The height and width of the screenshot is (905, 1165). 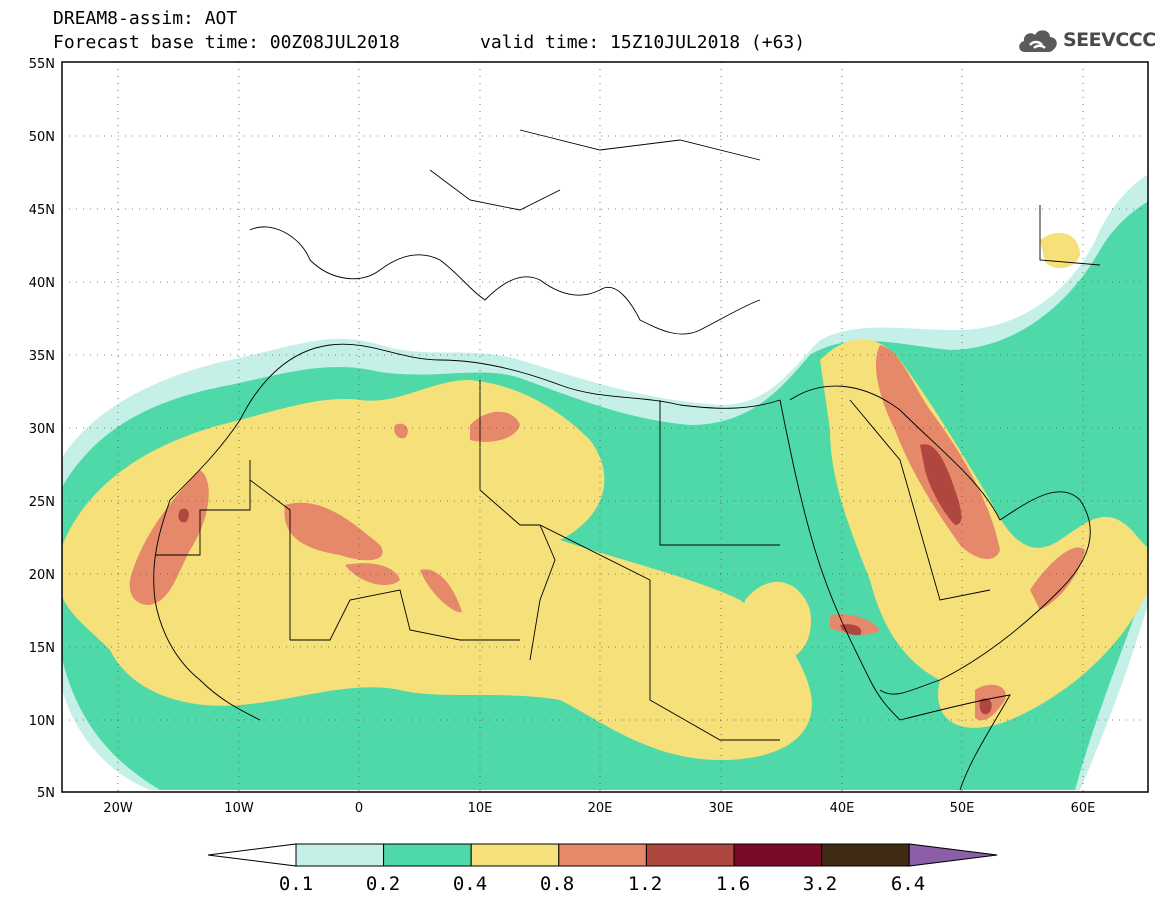 I want to click on coastline-arabia, so click(x=940, y=540).